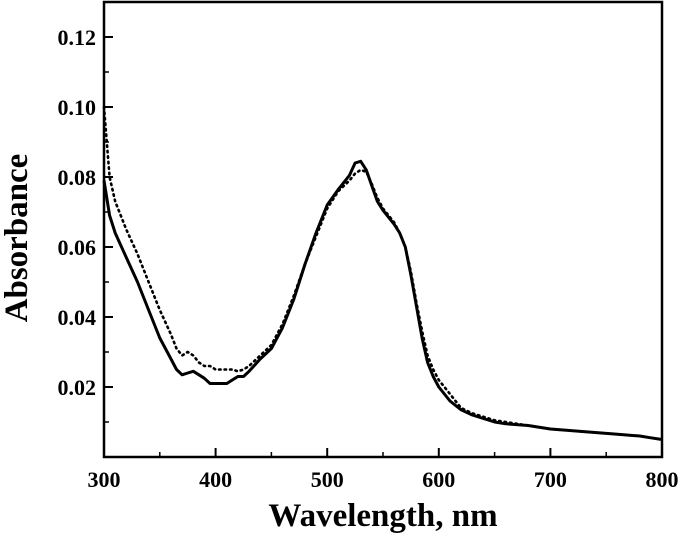  Describe the element at coordinates (383, 470) in the screenshot. I see `x-axis-ticks: 300 400 500 600 700 800` at that location.